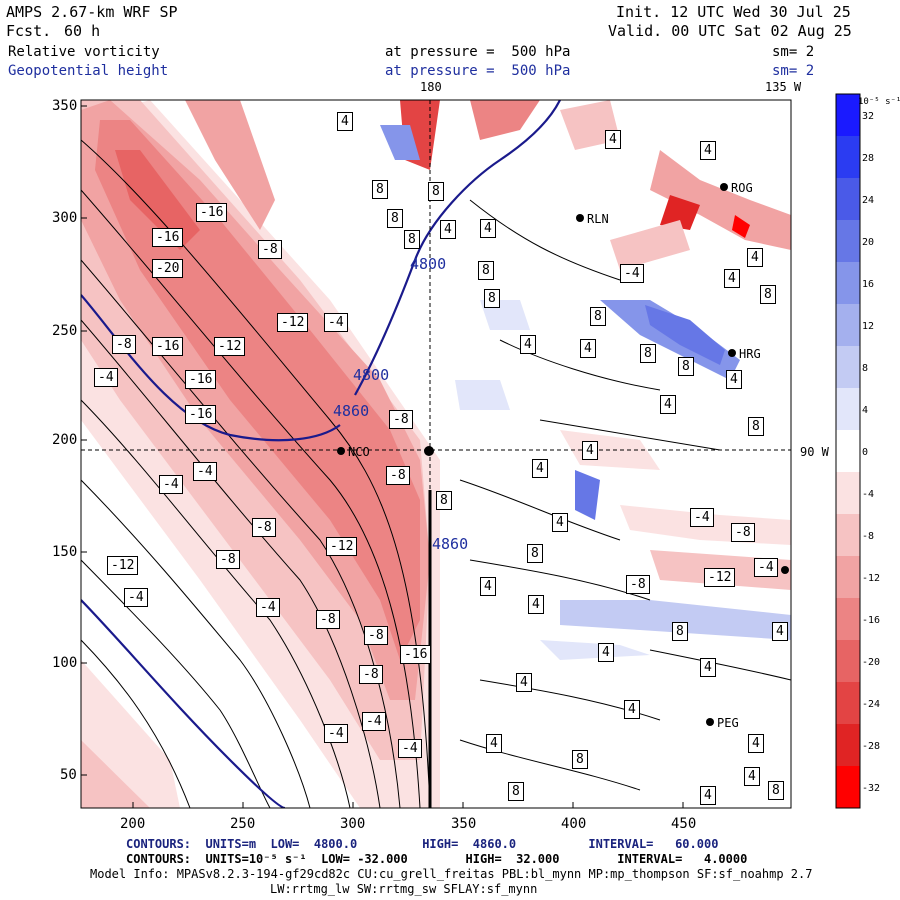 The height and width of the screenshot is (900, 900). I want to click on top-lon-label-135w: 135 W, so click(783, 87).